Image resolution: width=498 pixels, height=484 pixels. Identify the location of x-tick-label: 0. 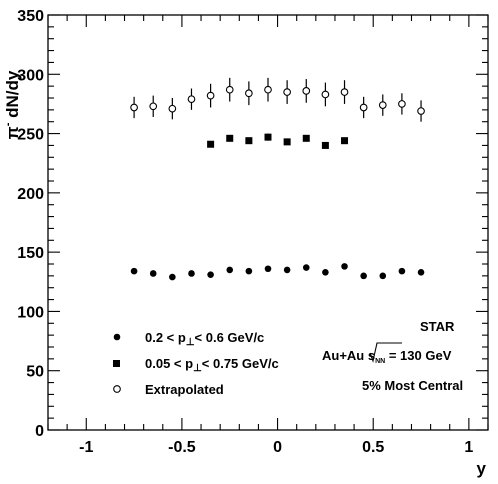
(277, 447).